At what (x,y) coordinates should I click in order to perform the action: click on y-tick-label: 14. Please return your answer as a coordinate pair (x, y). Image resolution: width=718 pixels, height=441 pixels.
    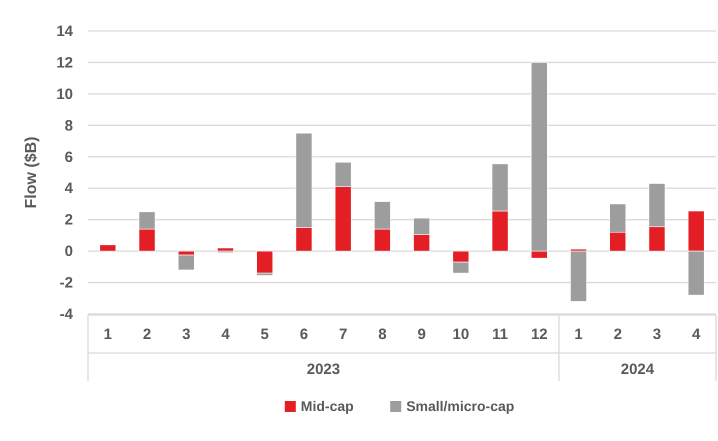
    Looking at the image, I should click on (65, 31).